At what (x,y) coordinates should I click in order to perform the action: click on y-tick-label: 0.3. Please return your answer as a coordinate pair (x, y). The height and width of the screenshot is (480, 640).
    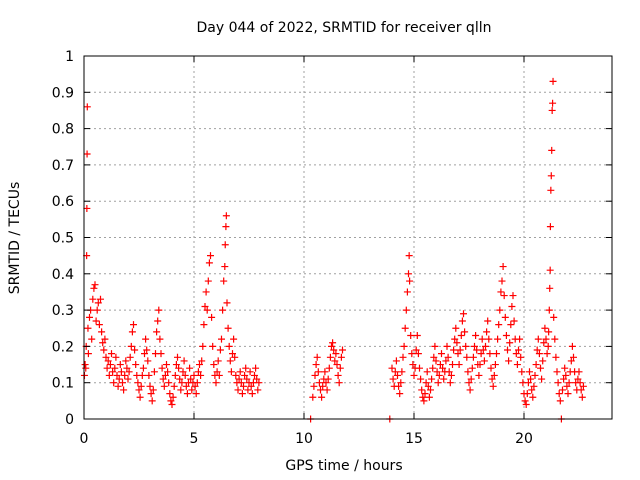
    Looking at the image, I should click on (63, 311).